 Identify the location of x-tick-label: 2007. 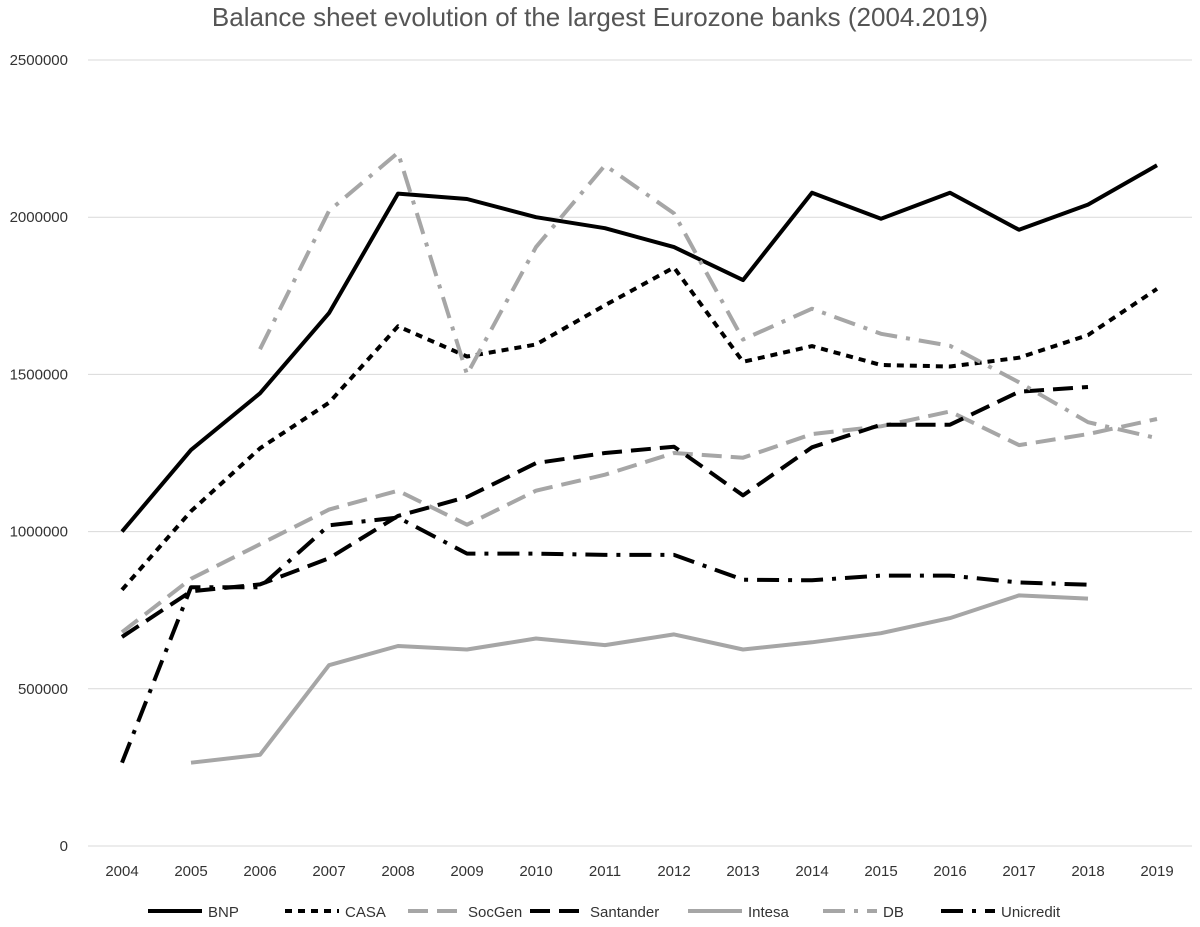
(328, 871).